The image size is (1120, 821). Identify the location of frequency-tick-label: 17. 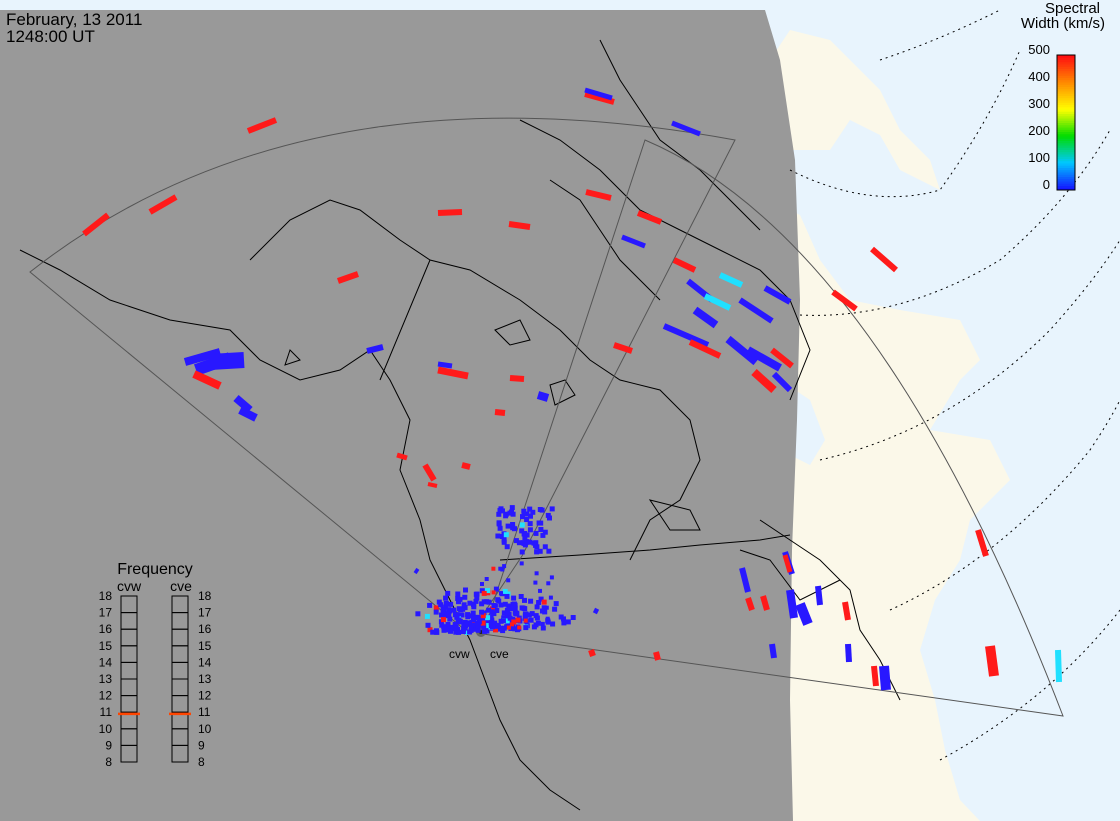
(106, 613).